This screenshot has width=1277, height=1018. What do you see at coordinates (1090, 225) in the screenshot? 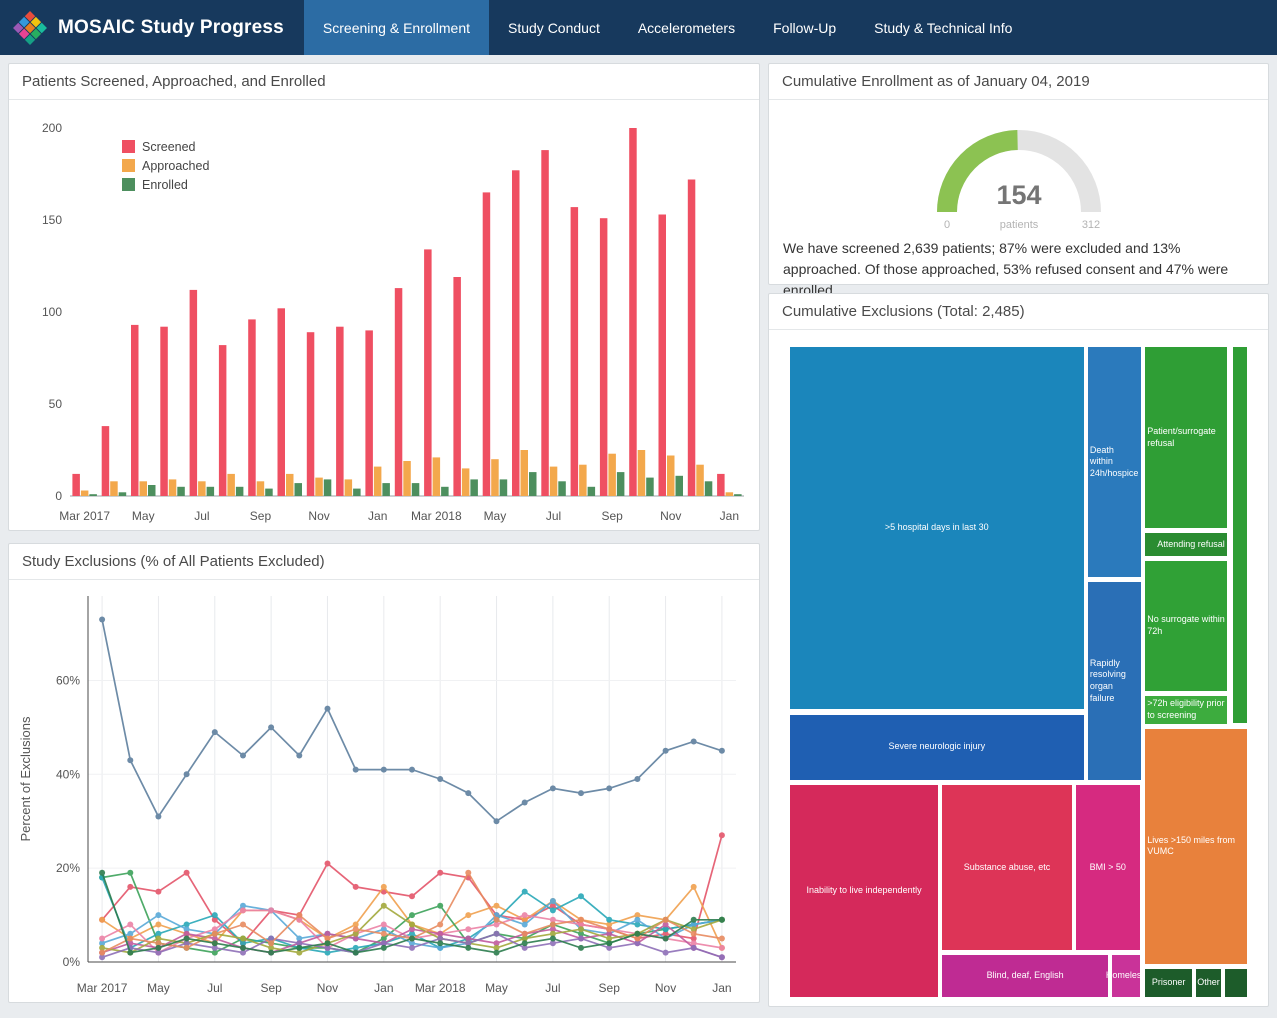
I see `svg-text: 312` at bounding box center [1090, 225].